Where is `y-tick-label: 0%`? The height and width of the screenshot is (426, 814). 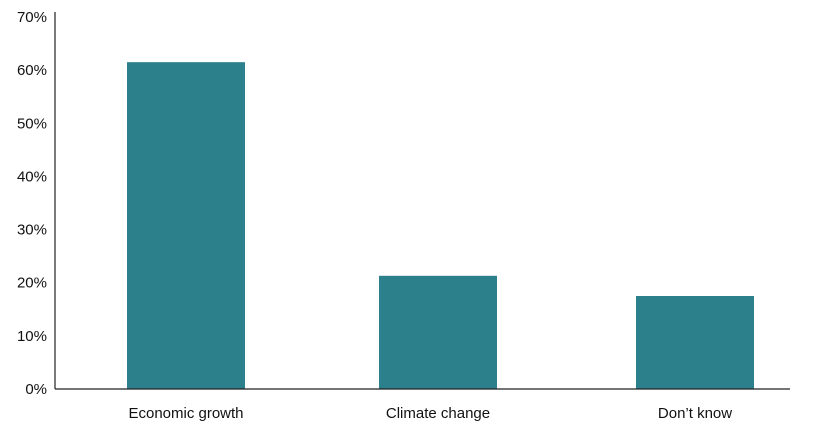
y-tick-label: 0% is located at coordinates (36, 389).